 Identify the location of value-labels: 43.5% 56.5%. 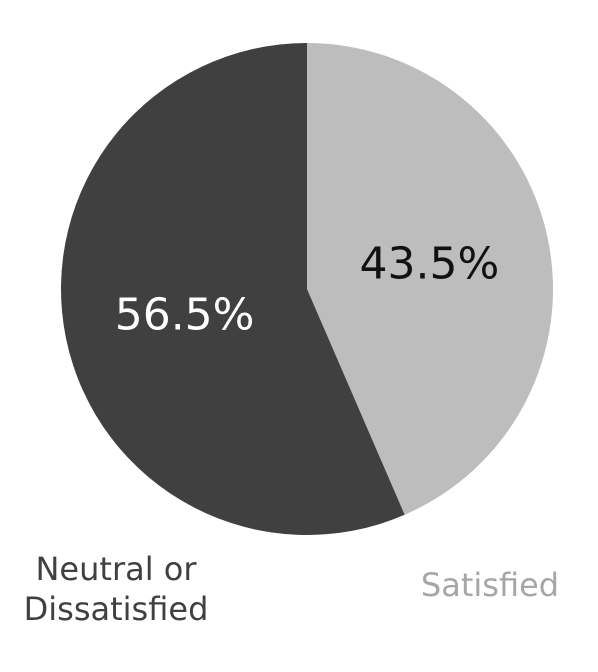
(307, 290).